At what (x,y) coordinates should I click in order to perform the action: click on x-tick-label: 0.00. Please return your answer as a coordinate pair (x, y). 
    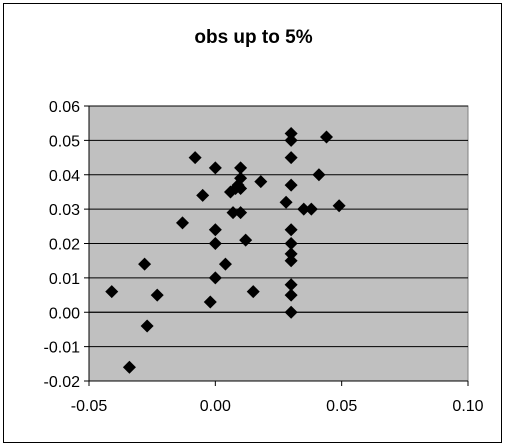
    Looking at the image, I should click on (215, 406).